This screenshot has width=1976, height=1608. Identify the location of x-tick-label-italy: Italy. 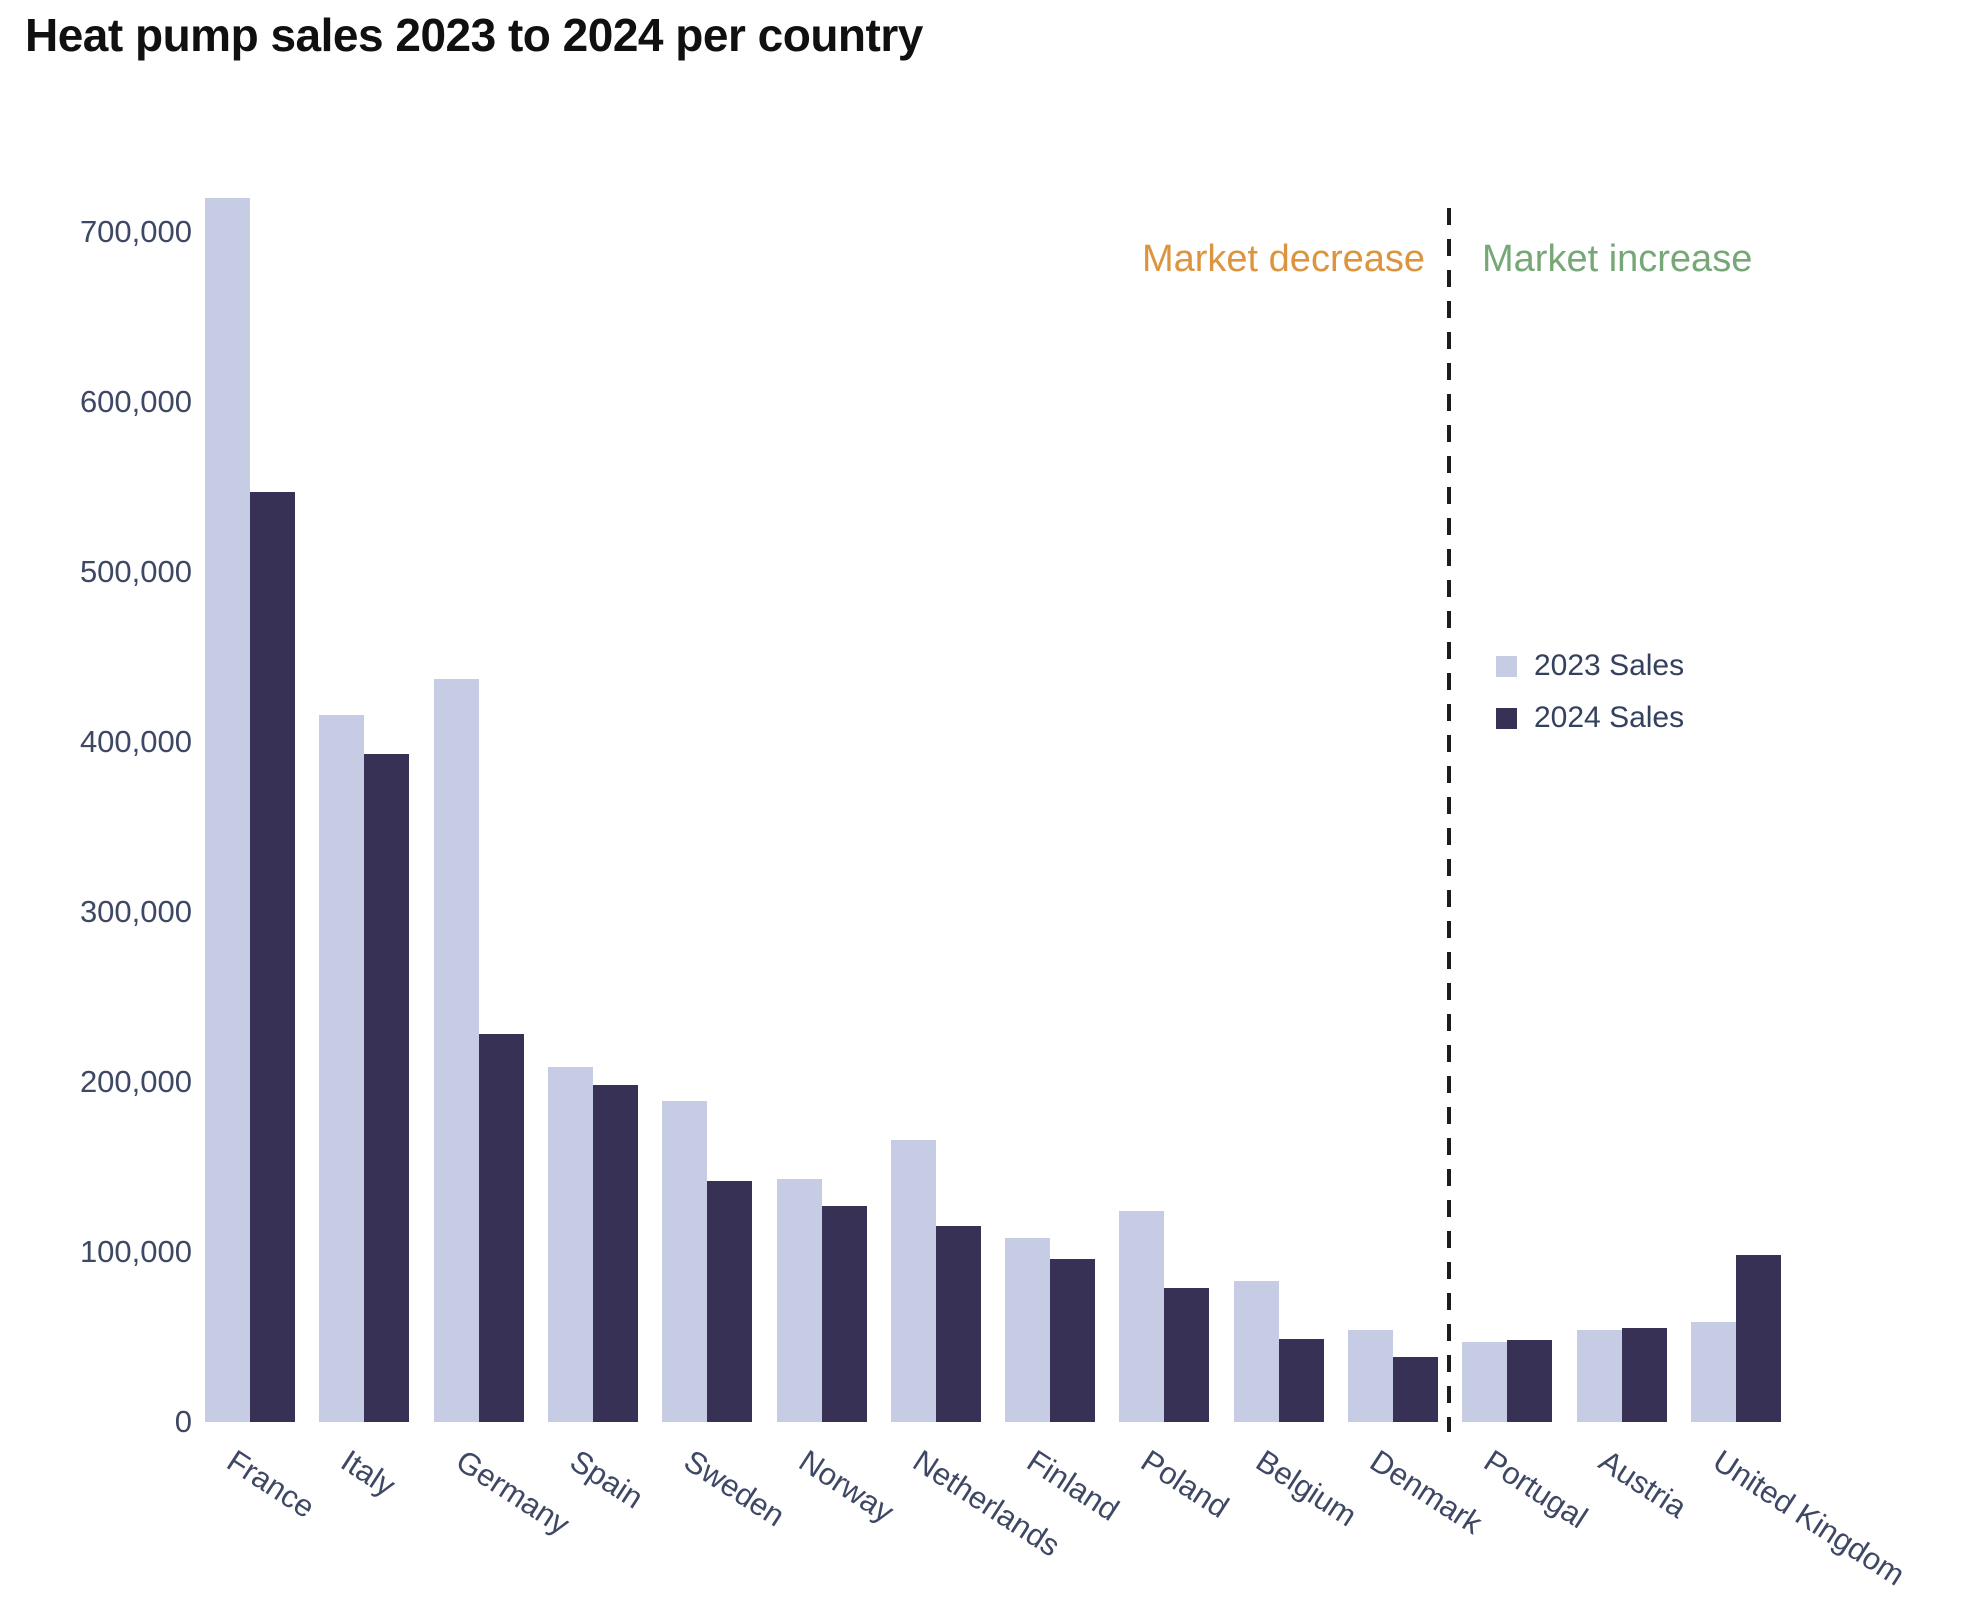
(368, 1473).